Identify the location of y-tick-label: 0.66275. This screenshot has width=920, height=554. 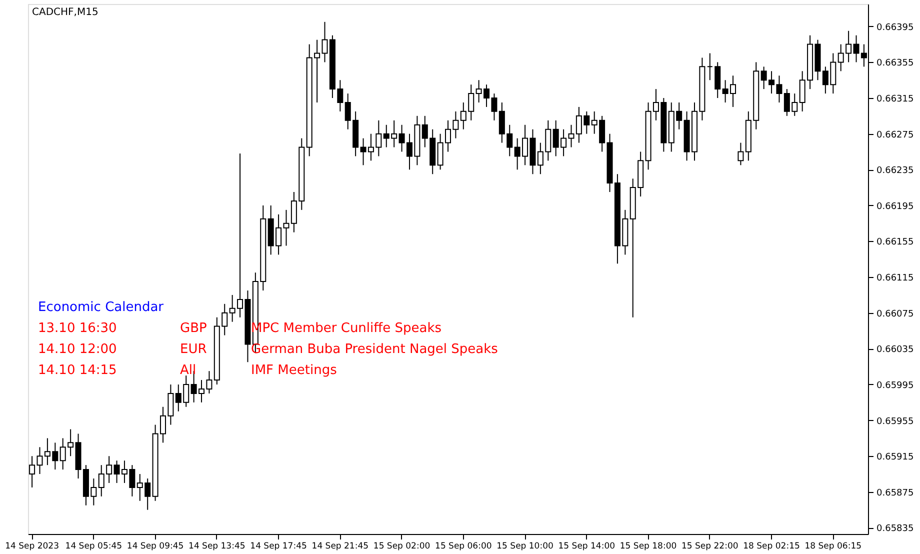
(895, 135).